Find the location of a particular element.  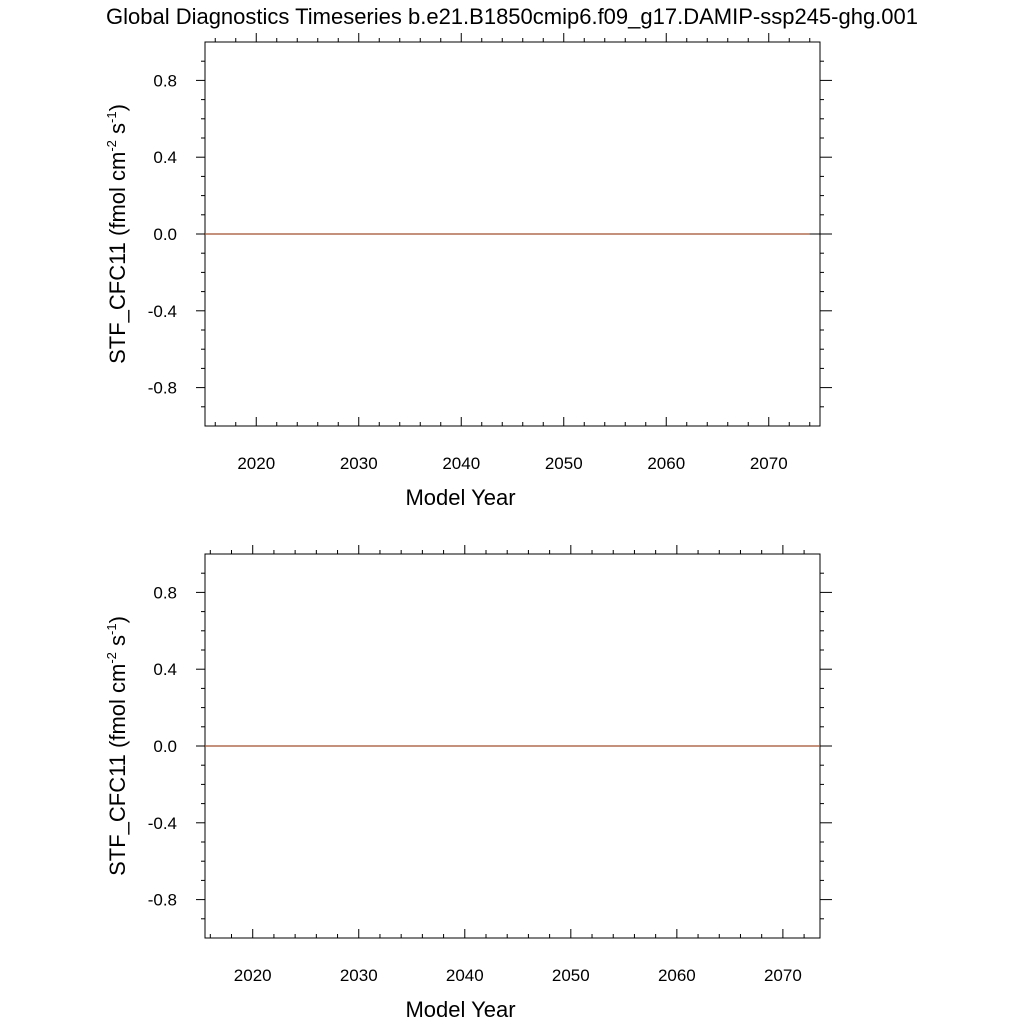

chart-2-y-tick-label: -0.8 is located at coordinates (162, 900).